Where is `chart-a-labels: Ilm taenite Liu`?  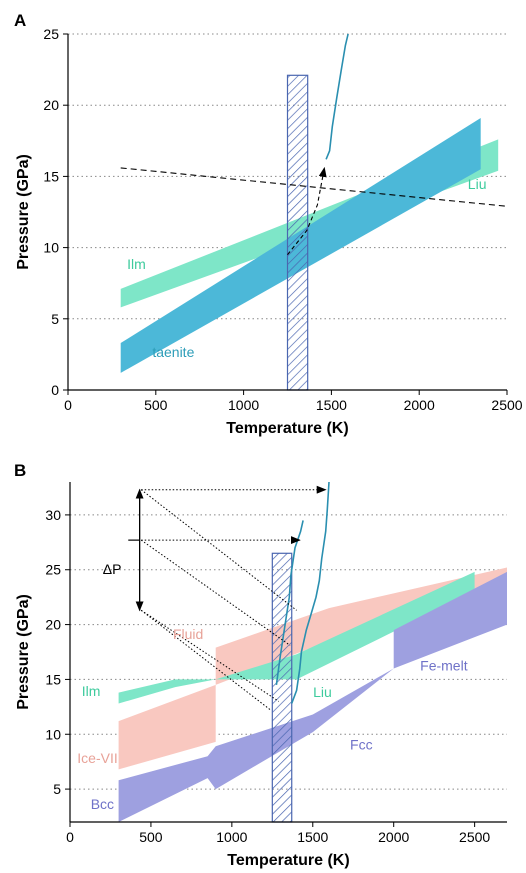
chart-a-labels: Ilm taenite Liu is located at coordinates (306, 268).